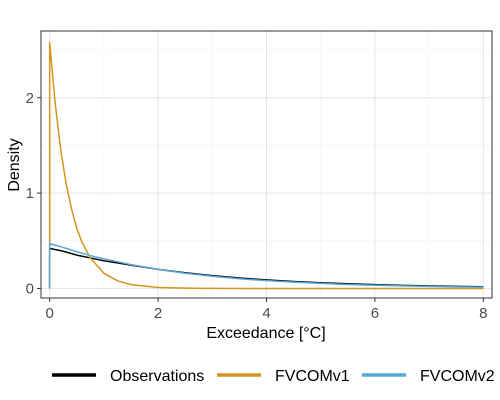 Image resolution: width=500 pixels, height=400 pixels. I want to click on x-axis-ticks: 0 2 4 6 8, so click(266, 310).